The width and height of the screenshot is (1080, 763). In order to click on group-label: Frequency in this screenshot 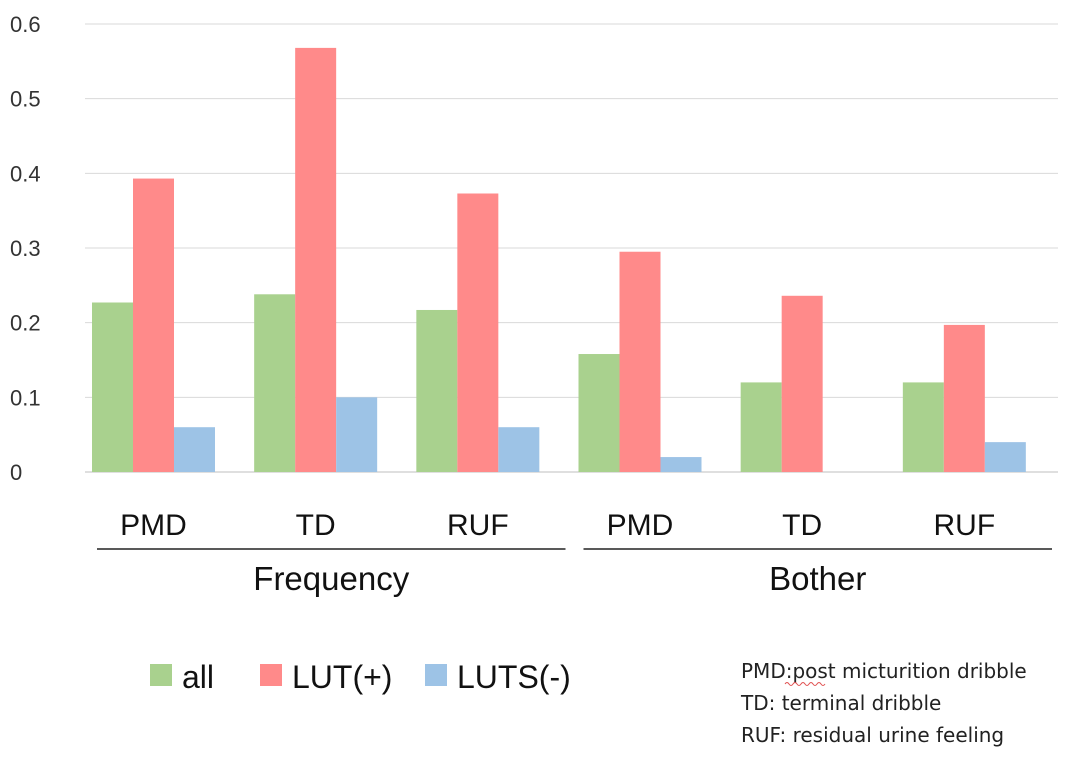, I will do `click(331, 578)`.